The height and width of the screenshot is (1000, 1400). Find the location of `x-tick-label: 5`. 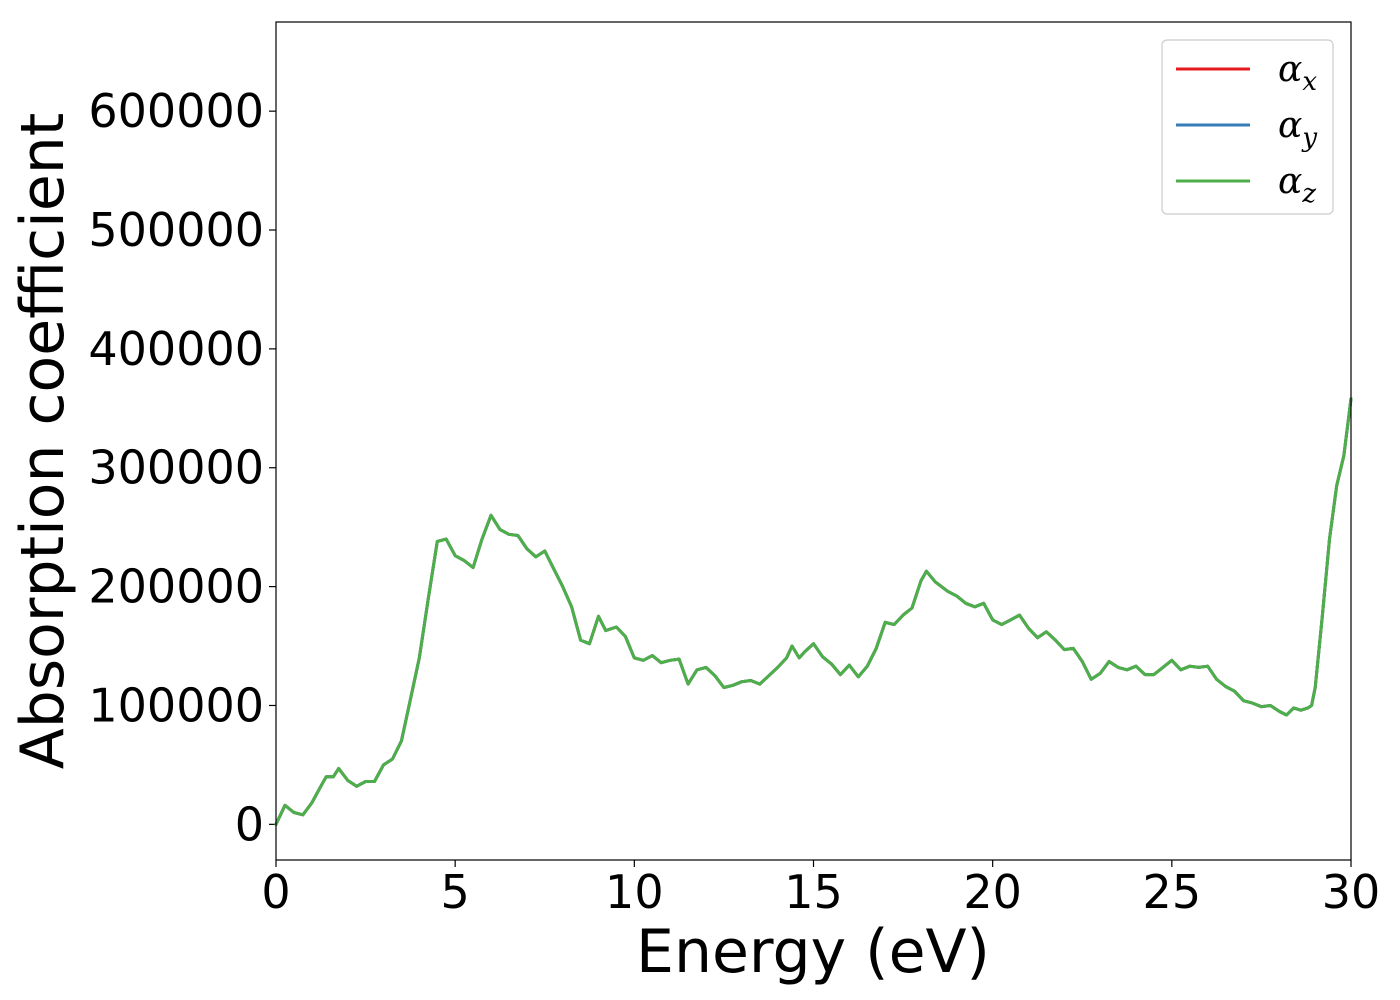

x-tick-label: 5 is located at coordinates (455, 892).